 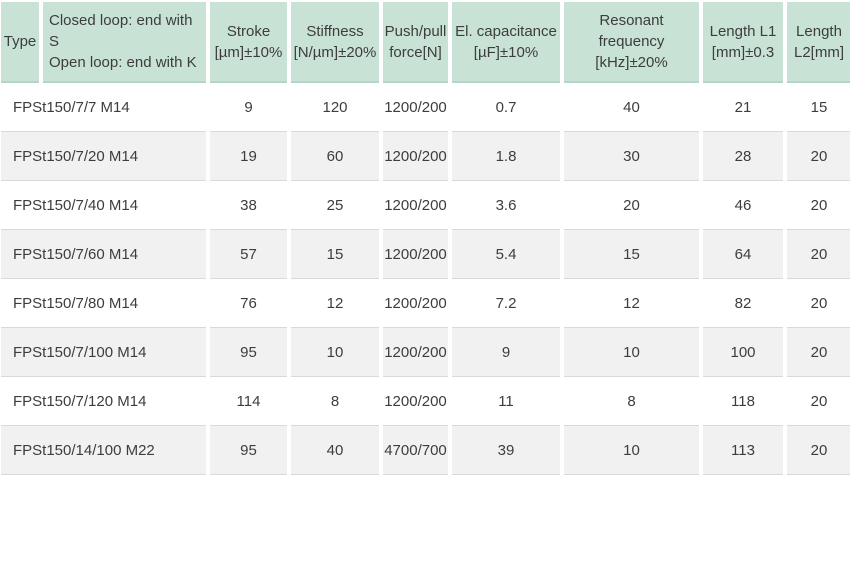 What do you see at coordinates (415, 31) in the screenshot?
I see `header-label: Push/pull` at bounding box center [415, 31].